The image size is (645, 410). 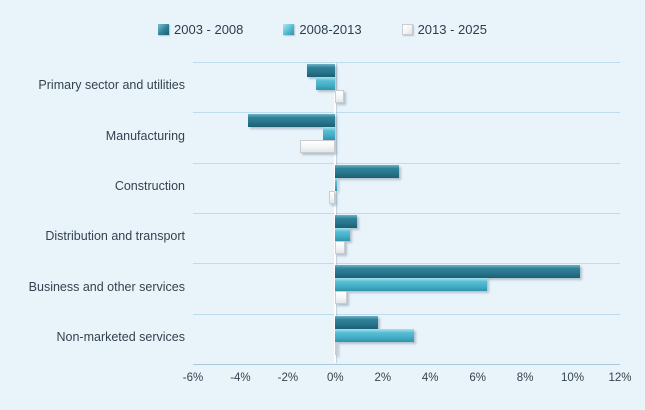 What do you see at coordinates (367, 171) in the screenshot?
I see `bar-2003-2008-construction` at bounding box center [367, 171].